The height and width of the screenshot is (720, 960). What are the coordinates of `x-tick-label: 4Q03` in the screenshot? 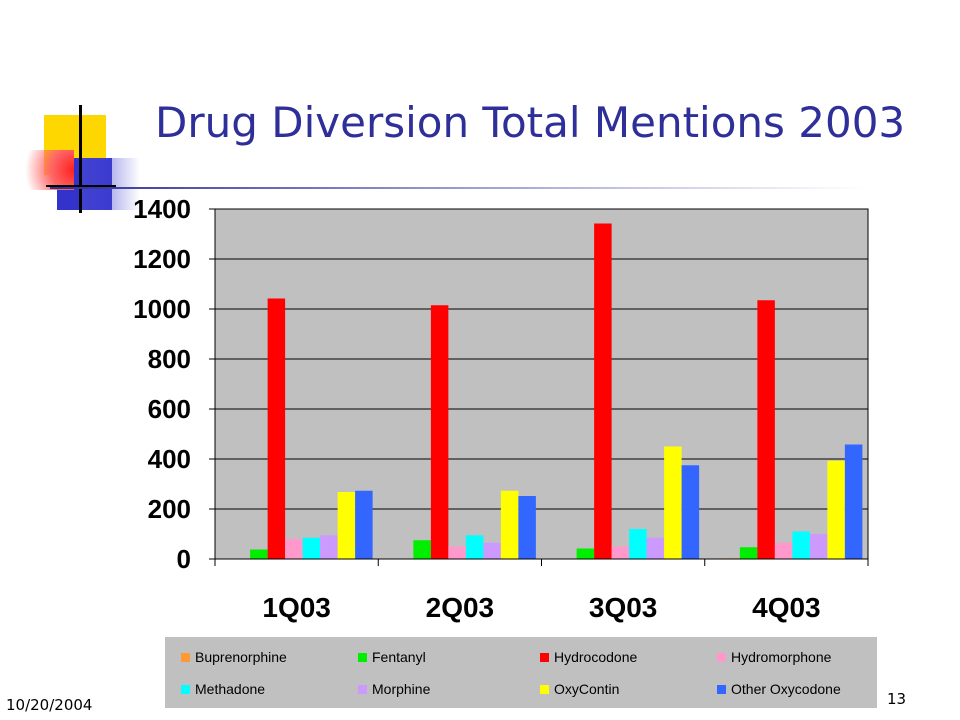 It's located at (786, 607).